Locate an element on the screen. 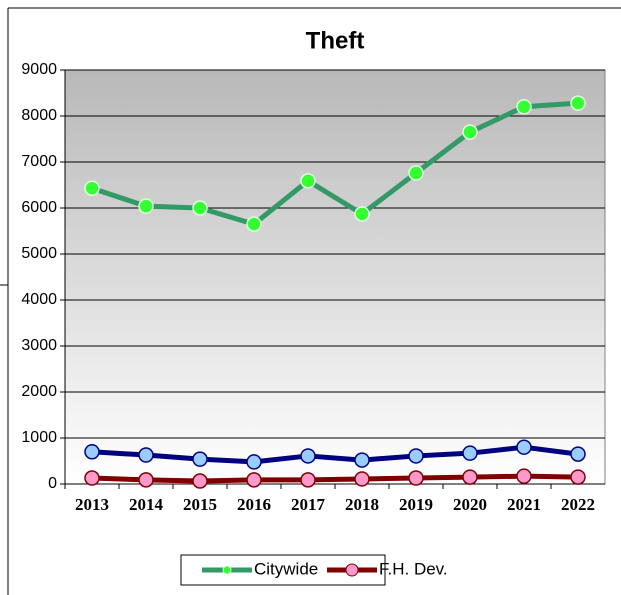 This screenshot has height=595, width=621. x-tick-label: 2018 is located at coordinates (362, 504).